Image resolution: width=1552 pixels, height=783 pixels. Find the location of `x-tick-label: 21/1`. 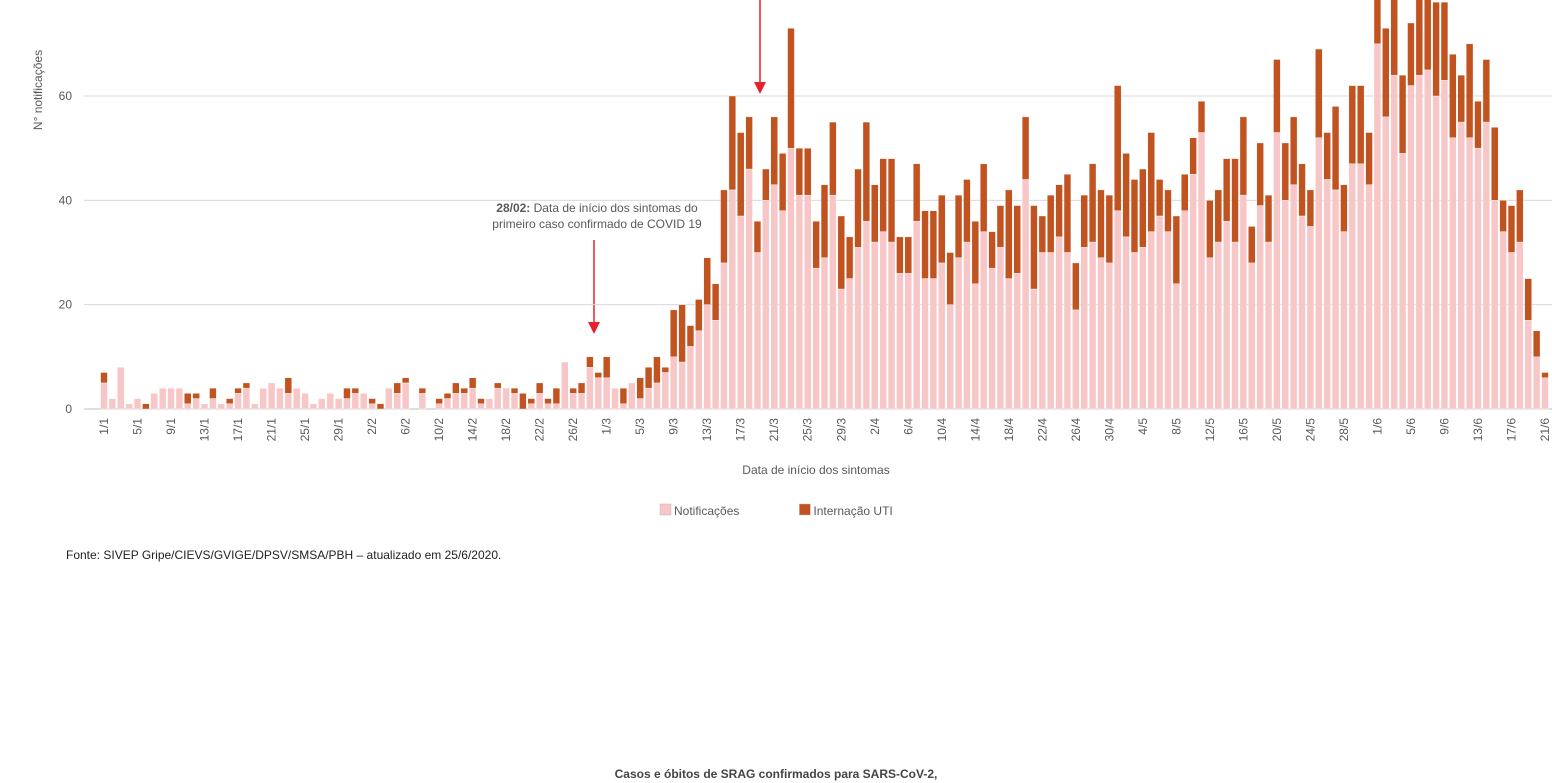

x-tick-label: 21/1 is located at coordinates (272, 430).